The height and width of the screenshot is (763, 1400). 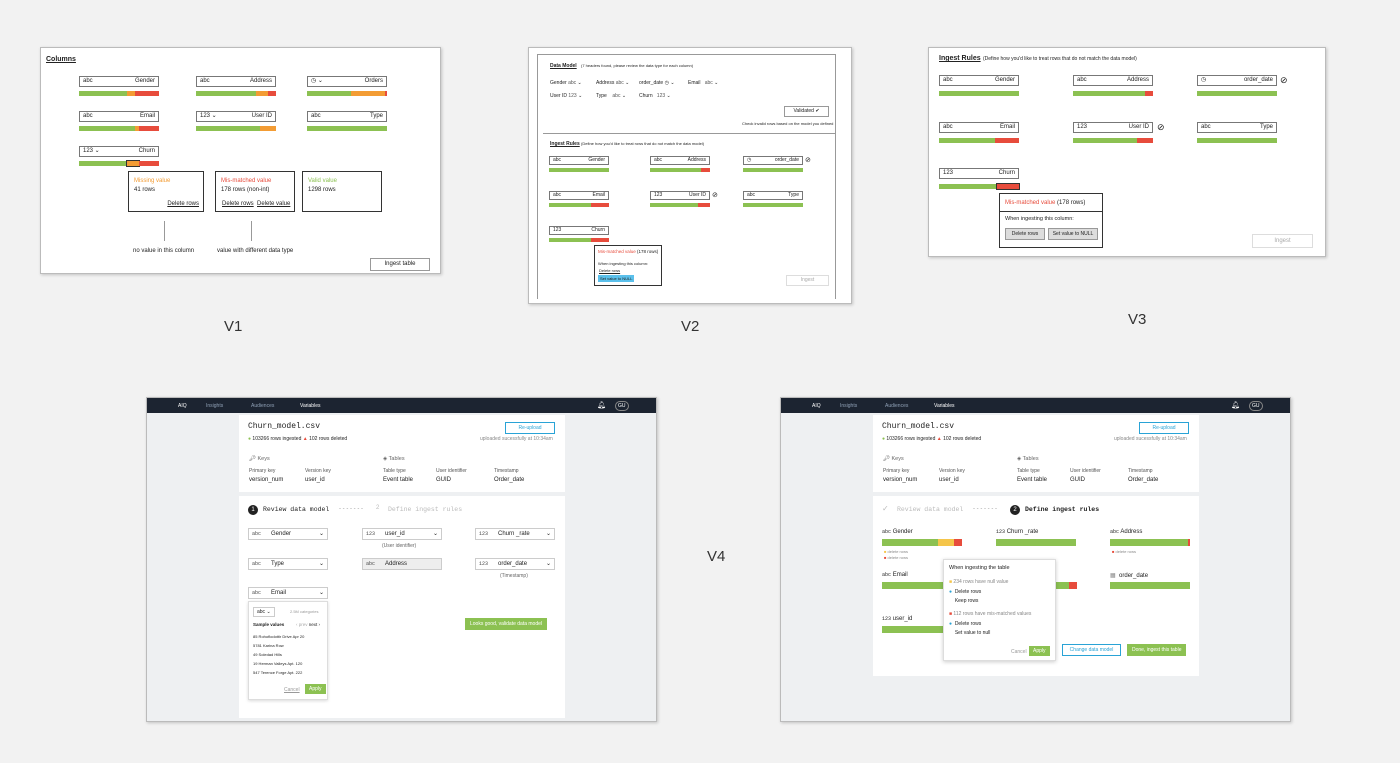 I want to click on v4-done-ingest: Done, ingest this table, so click(x=1157, y=650).